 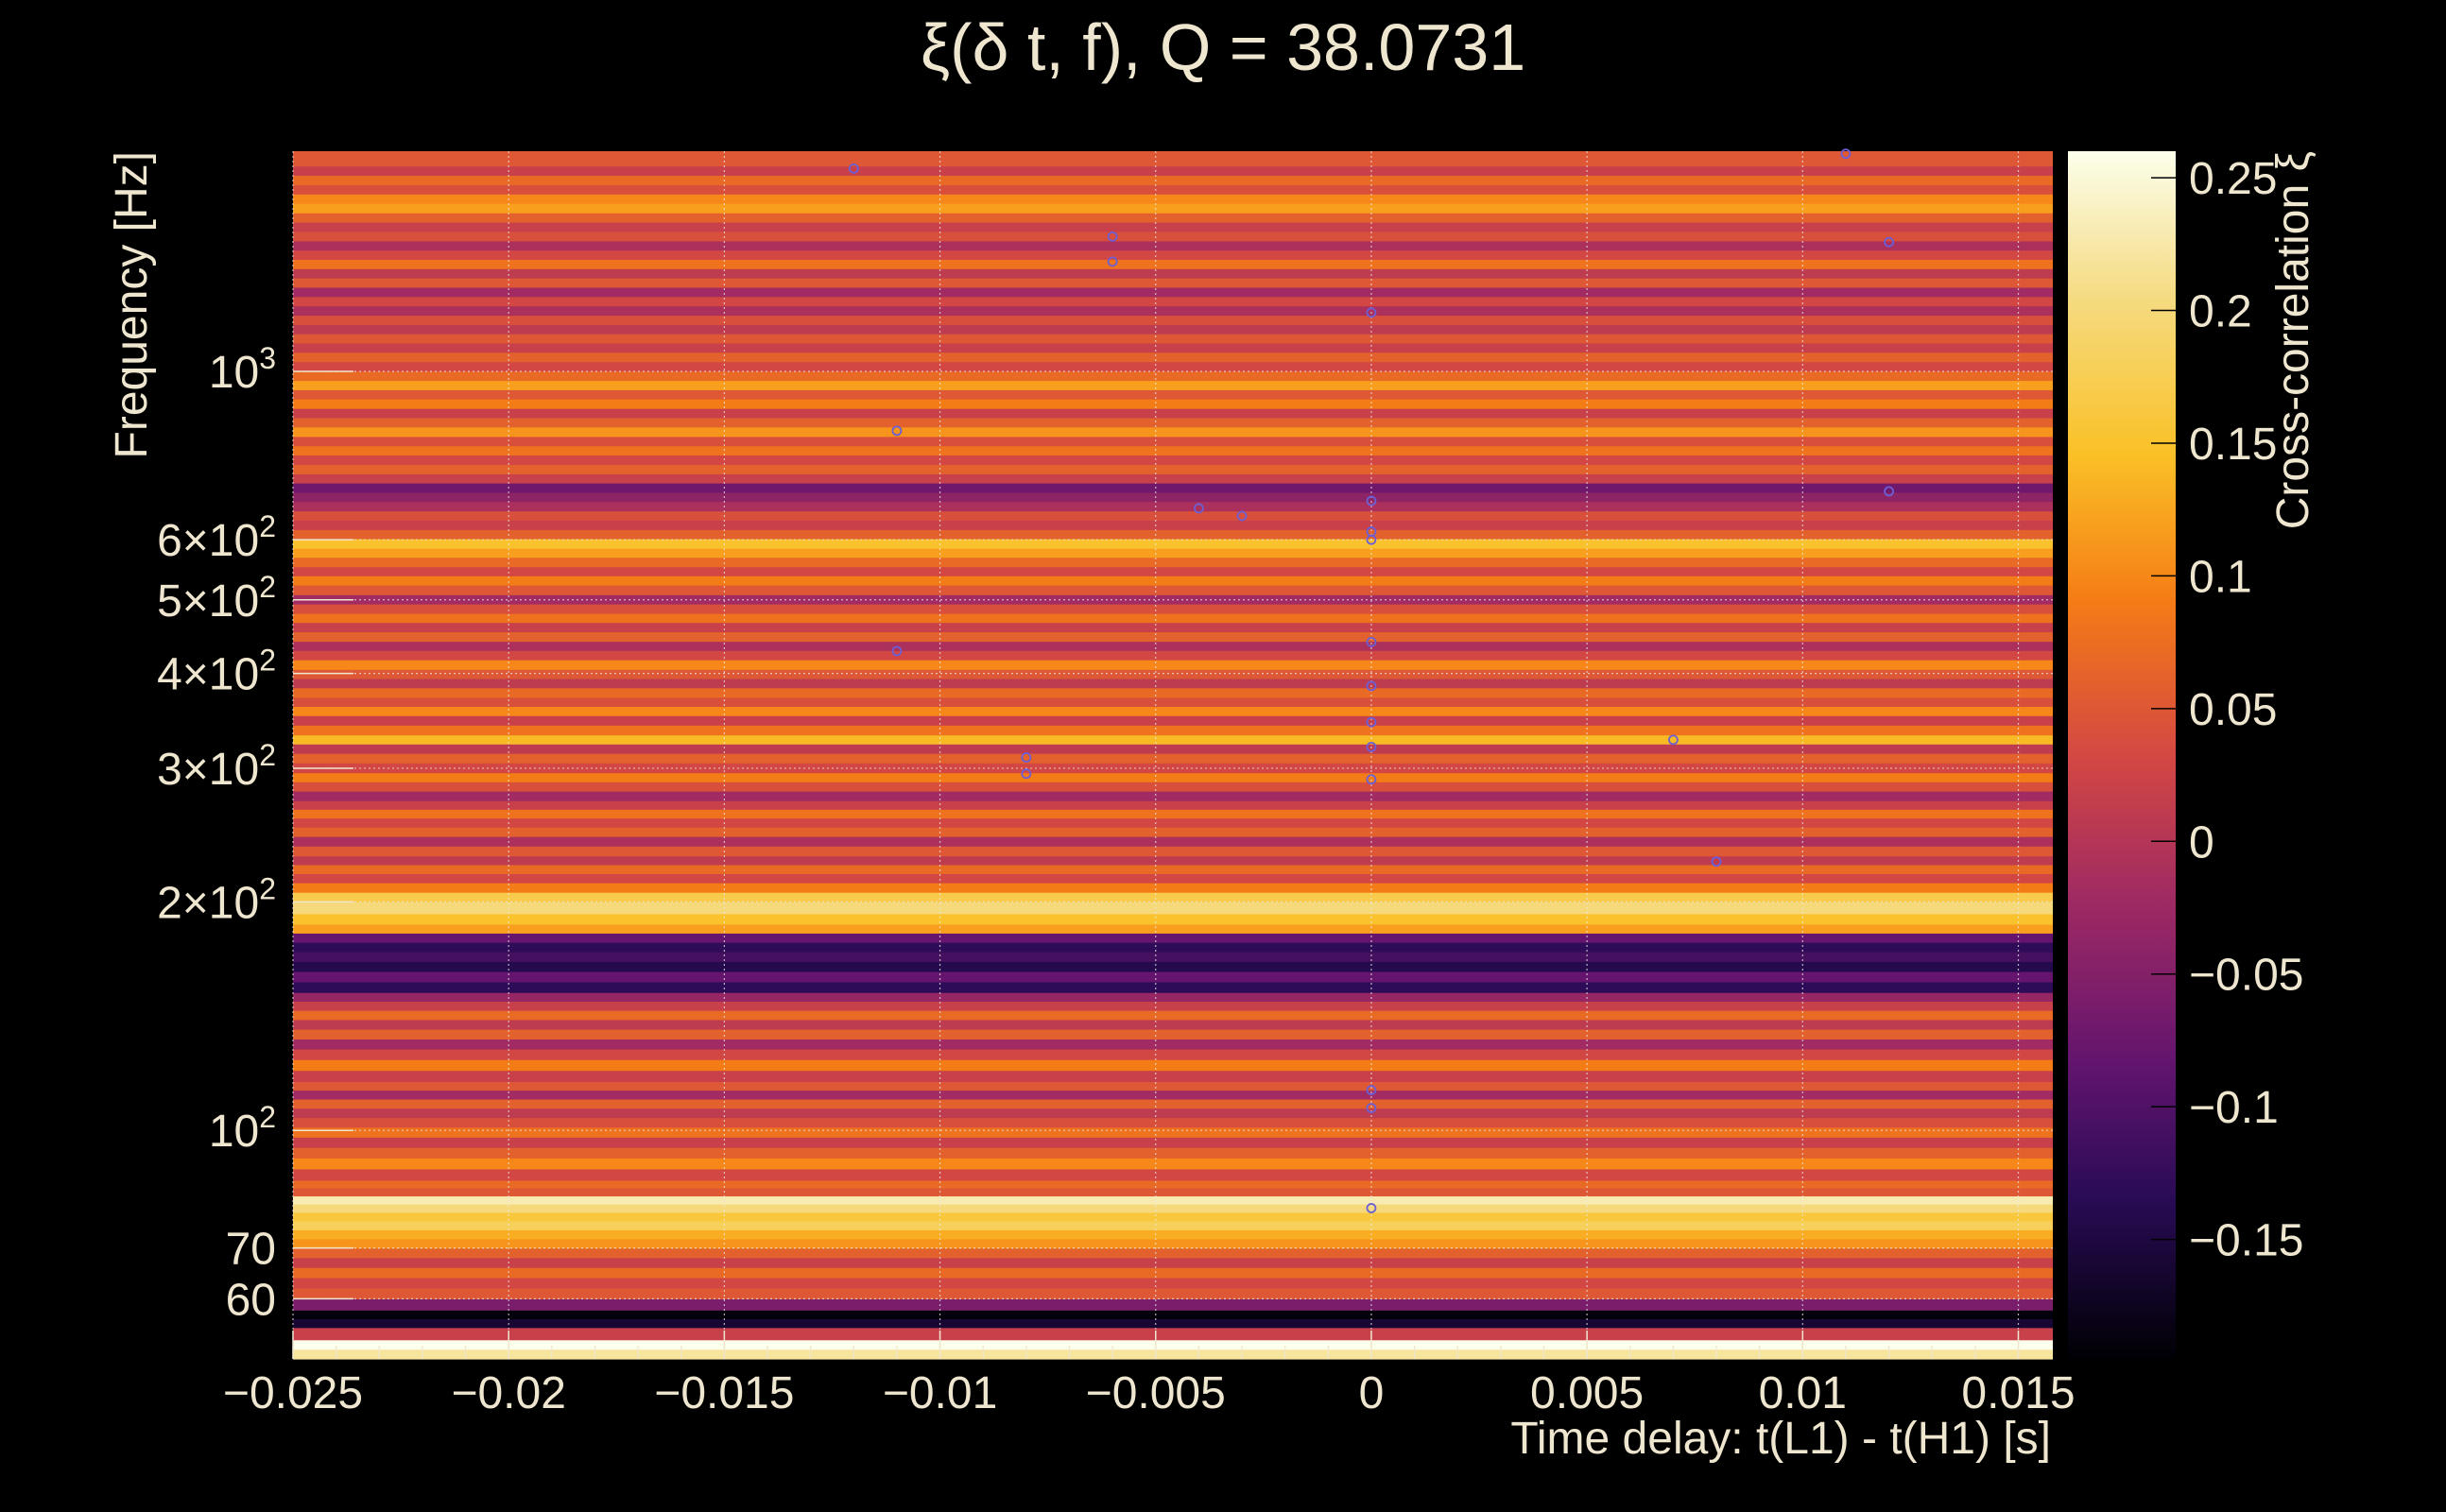 What do you see at coordinates (2246, 976) in the screenshot?
I see `colorbar-tick-label: −0.05` at bounding box center [2246, 976].